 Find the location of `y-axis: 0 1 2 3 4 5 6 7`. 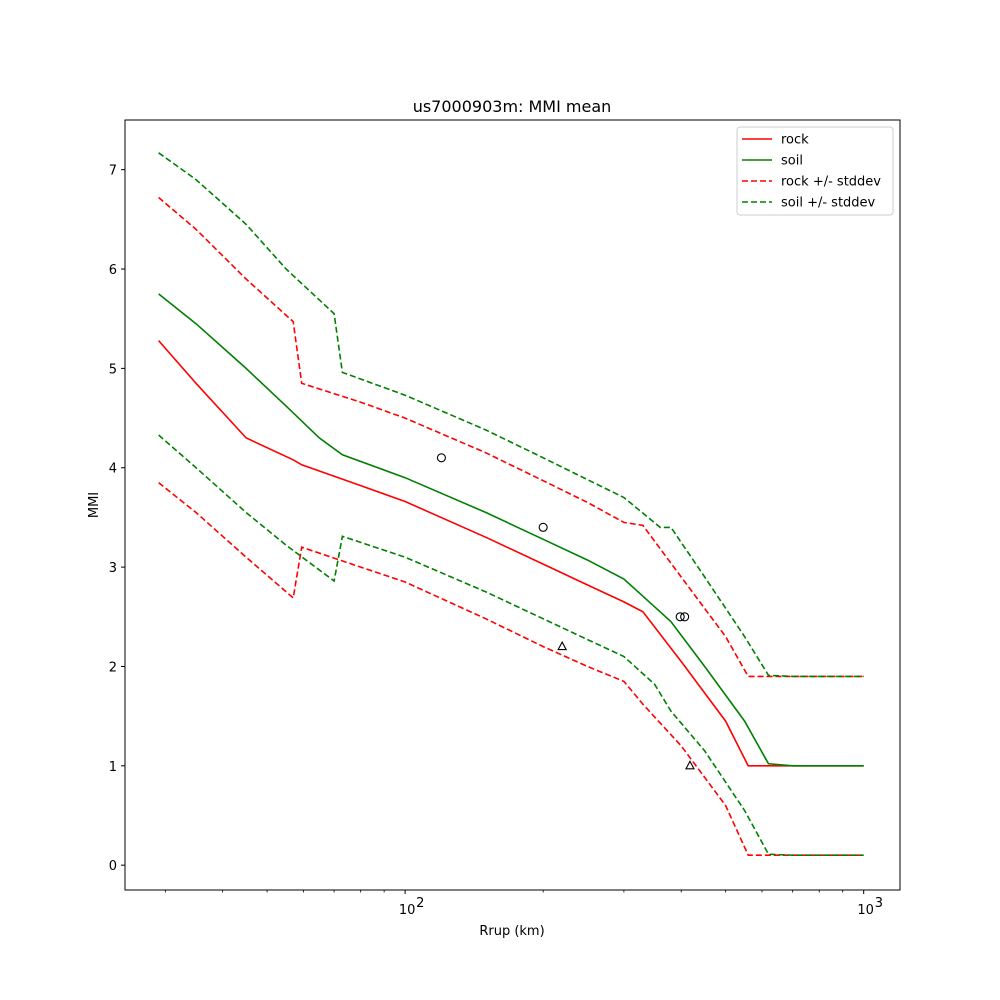

y-axis: 0 1 2 3 4 5 6 7 is located at coordinates (117, 519).